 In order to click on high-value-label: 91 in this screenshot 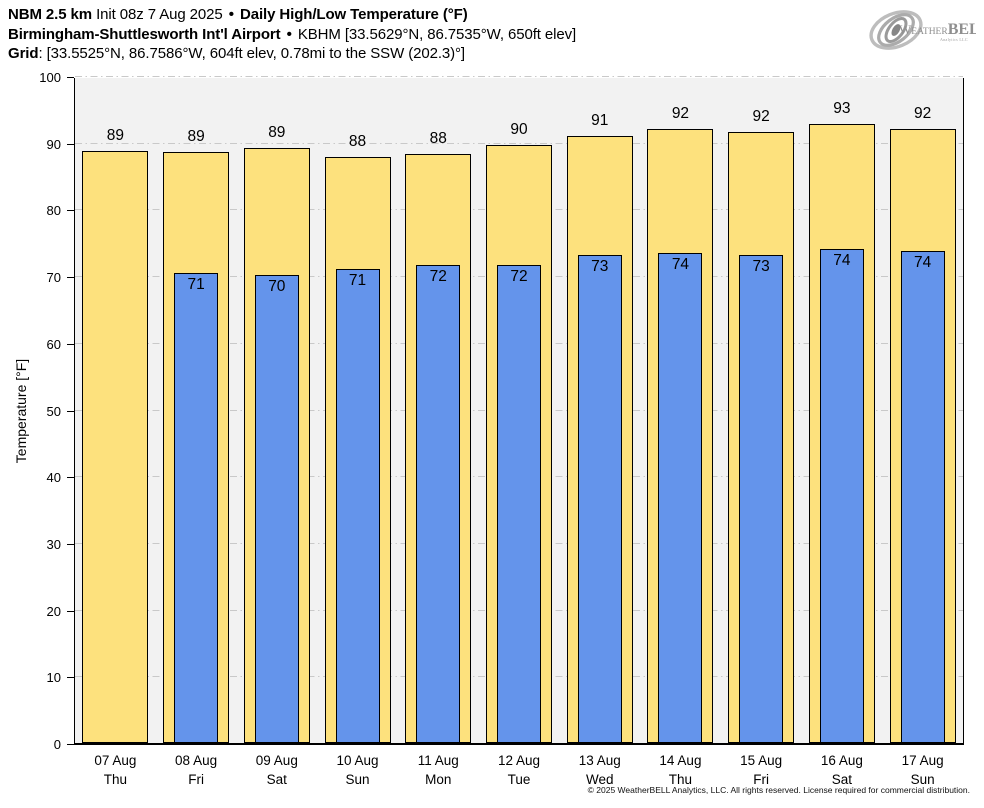, I will do `click(600, 121)`.